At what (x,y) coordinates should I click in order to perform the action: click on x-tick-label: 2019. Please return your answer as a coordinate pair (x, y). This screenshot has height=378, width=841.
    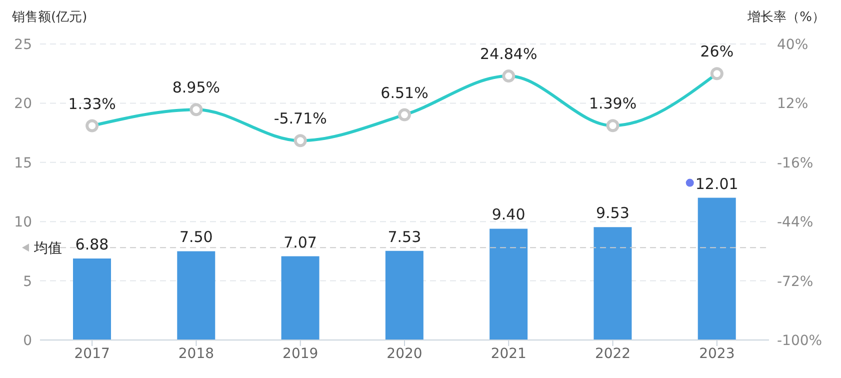
    Looking at the image, I should click on (300, 354).